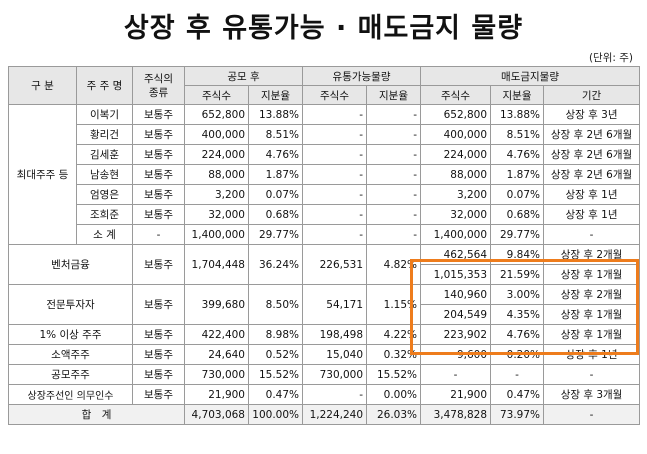 The height and width of the screenshot is (454, 647). What do you see at coordinates (456, 214) in the screenshot?
I see `lock-shares: 32,000` at bounding box center [456, 214].